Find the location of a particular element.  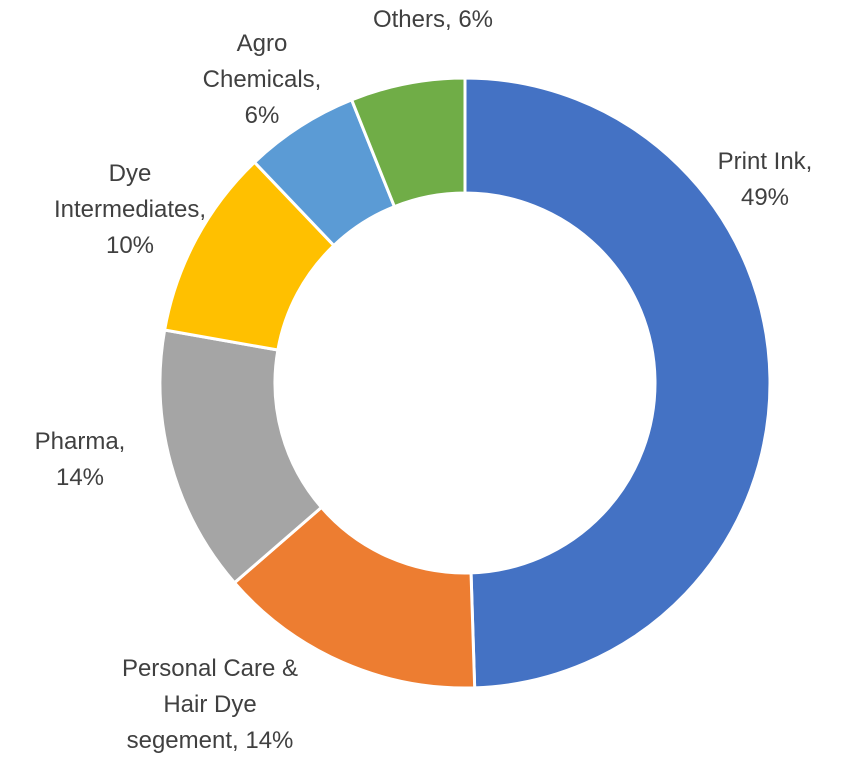

data-label: Print Ink, 49% is located at coordinates (765, 179).